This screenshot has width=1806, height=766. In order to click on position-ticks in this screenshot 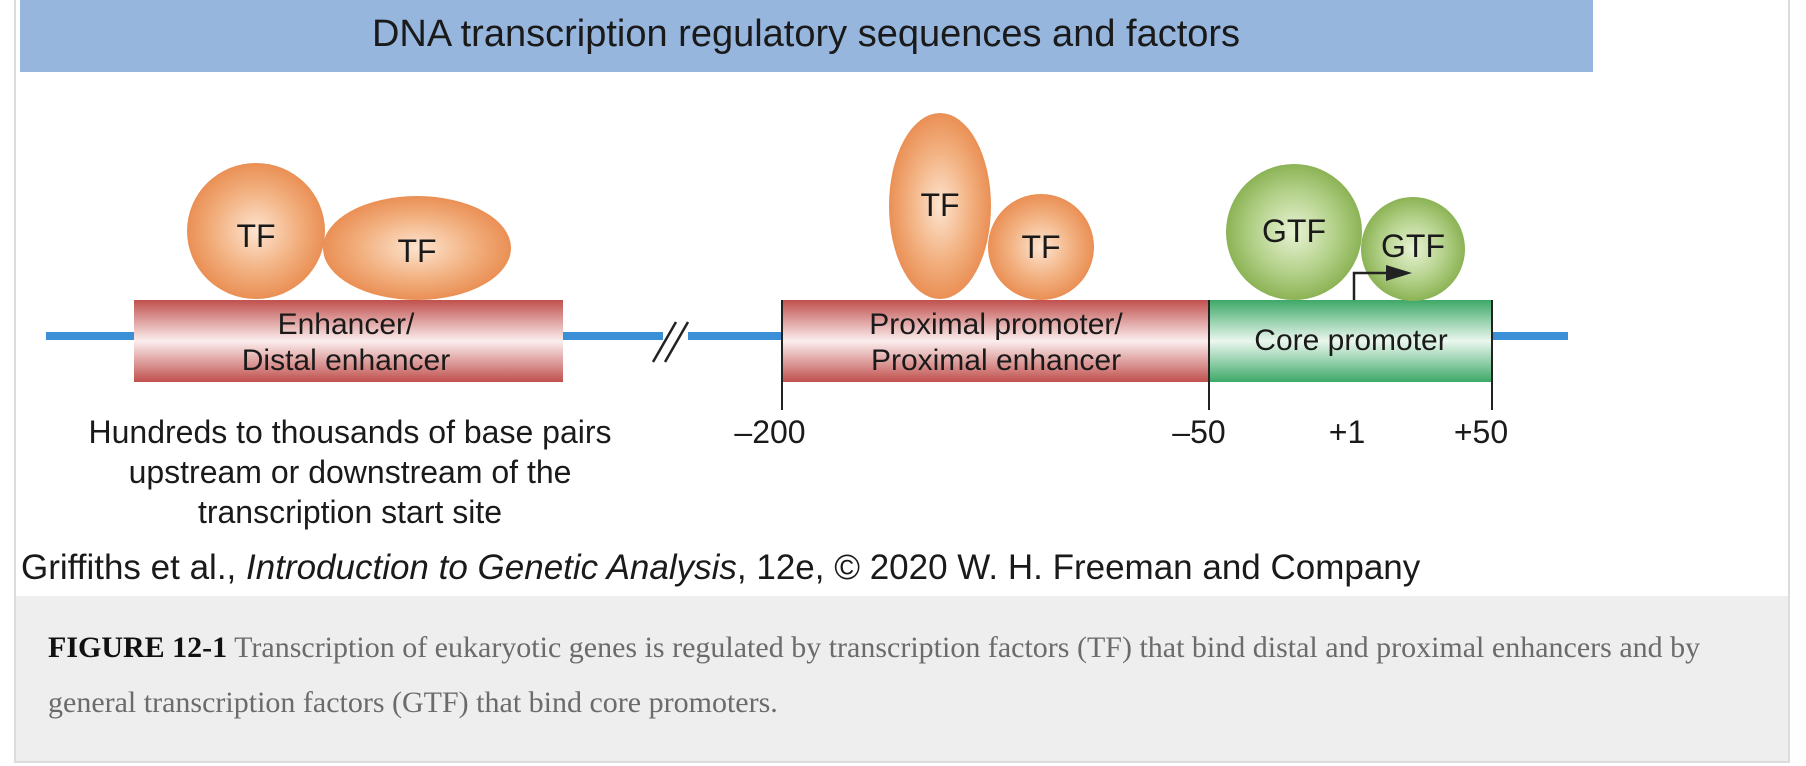, I will do `click(1137, 355)`.